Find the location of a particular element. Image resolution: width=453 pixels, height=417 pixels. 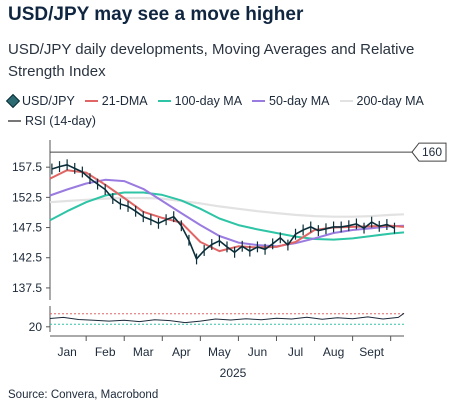

legend-item-100-day-ma: 100-day MA is located at coordinates (200, 101).